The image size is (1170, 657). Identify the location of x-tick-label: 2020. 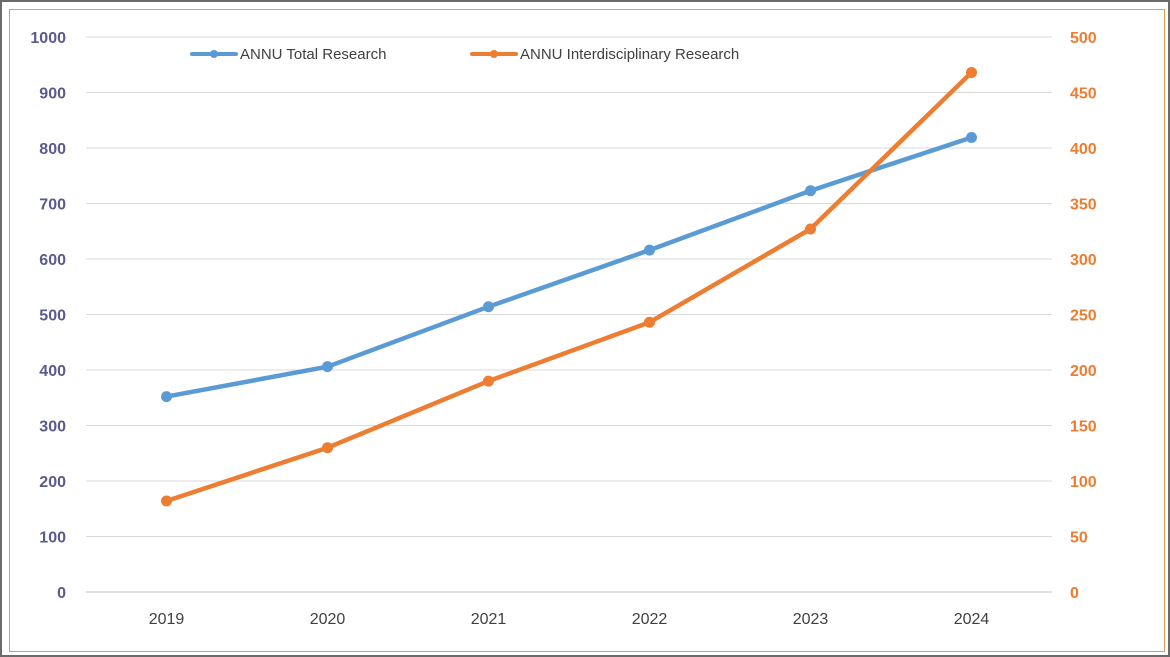
(328, 619).